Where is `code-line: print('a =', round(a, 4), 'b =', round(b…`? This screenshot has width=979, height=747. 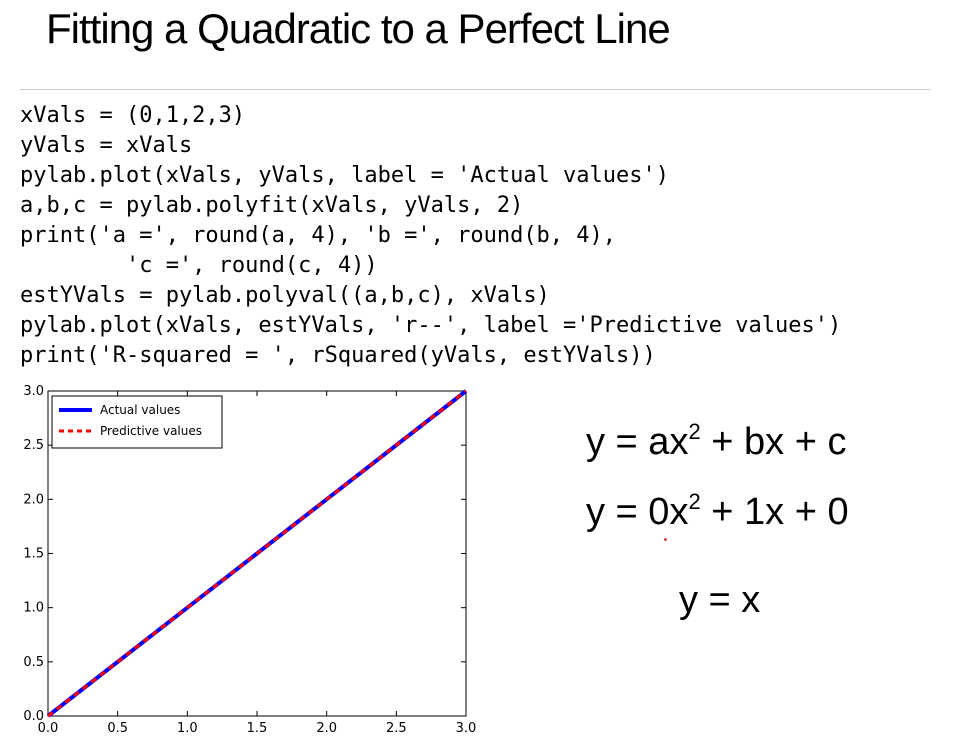
code-line: print('a =', round(a, 4), 'b =', round(b… is located at coordinates (318, 235).